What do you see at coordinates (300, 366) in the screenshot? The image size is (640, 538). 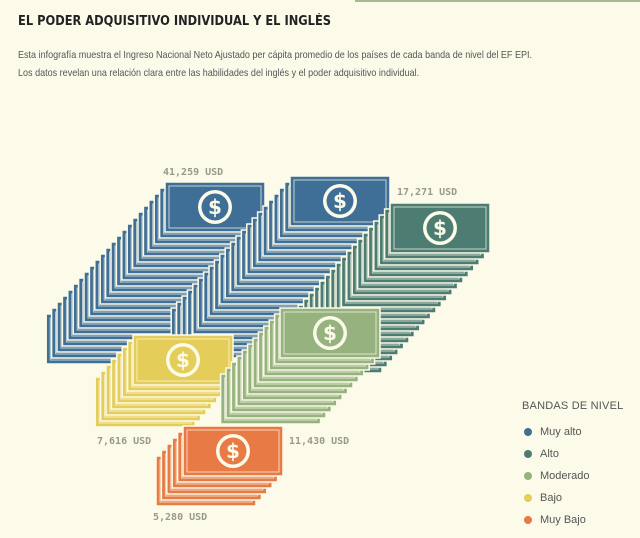 I see `bill-stack-moderado: $` at bounding box center [300, 366].